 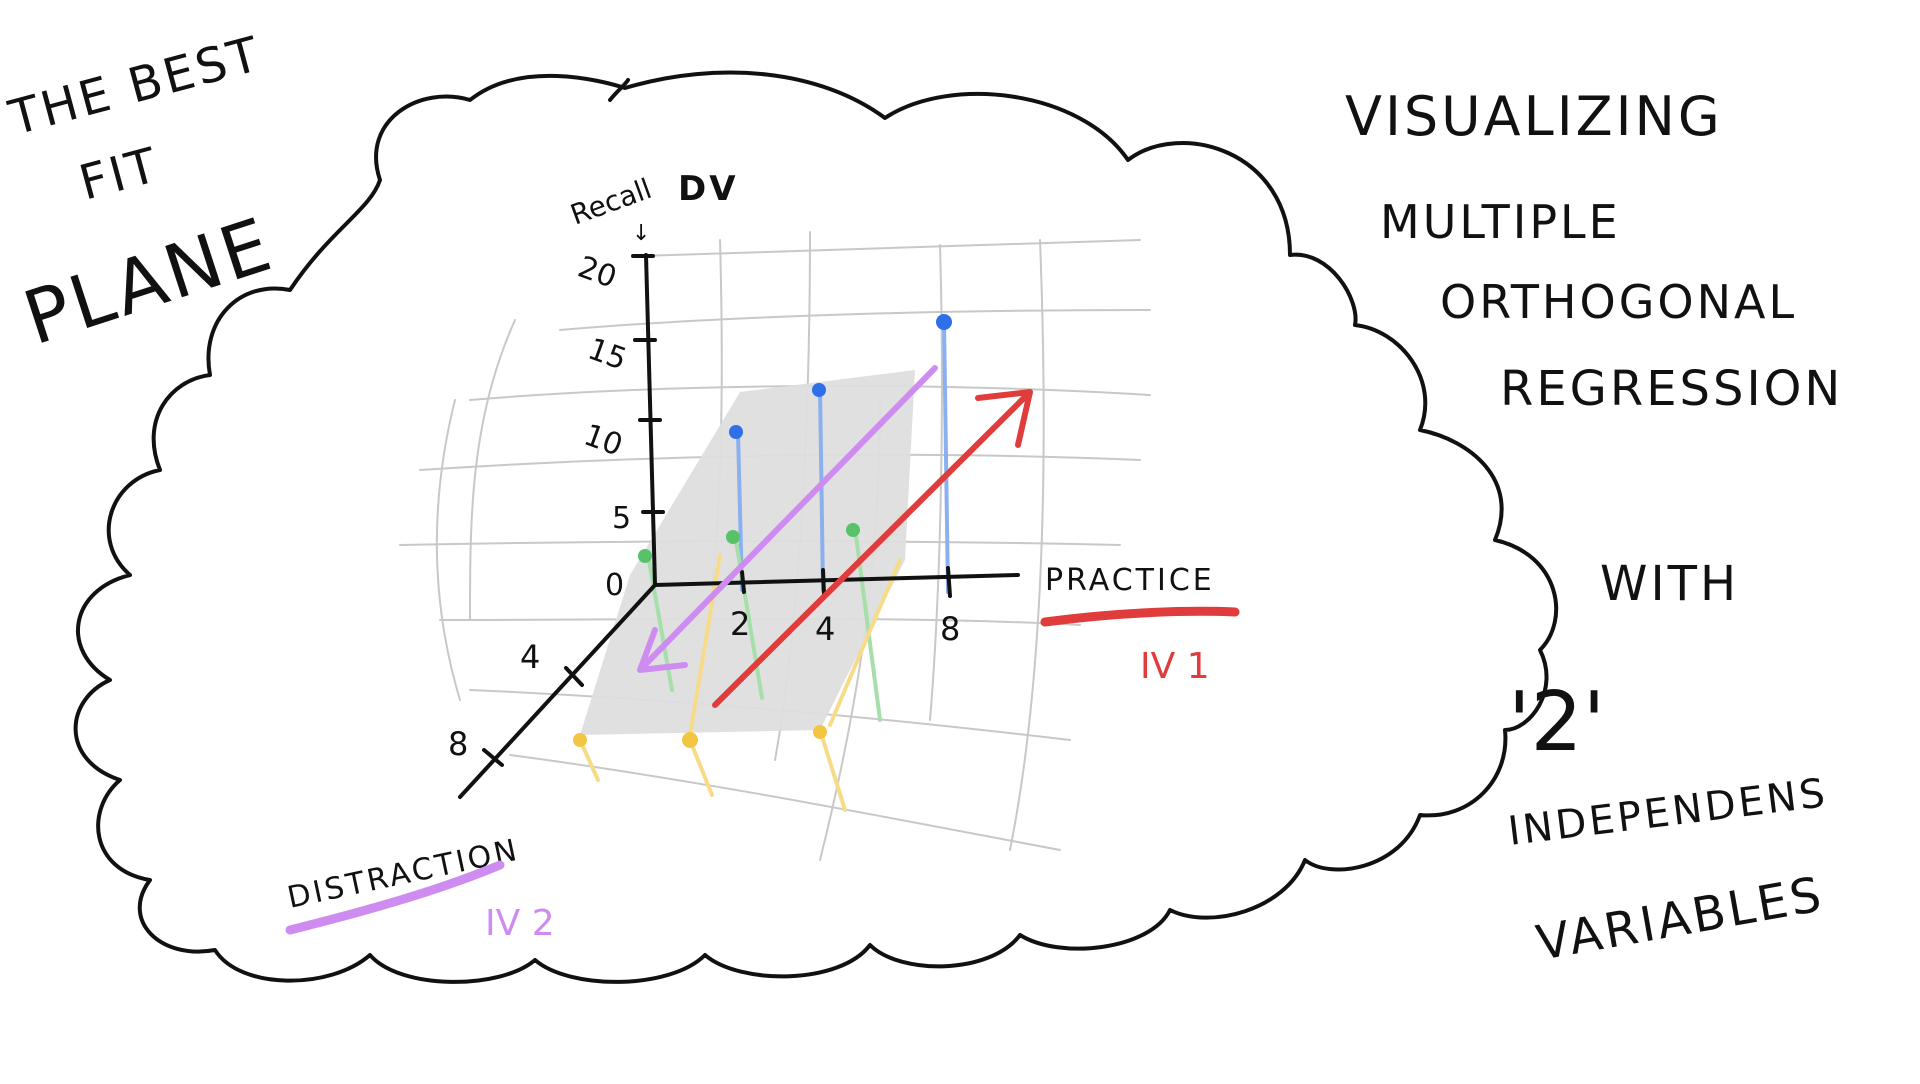 What do you see at coordinates (1668, 812) in the screenshot?
I see `right-title-line7: INDEPENDENS` at bounding box center [1668, 812].